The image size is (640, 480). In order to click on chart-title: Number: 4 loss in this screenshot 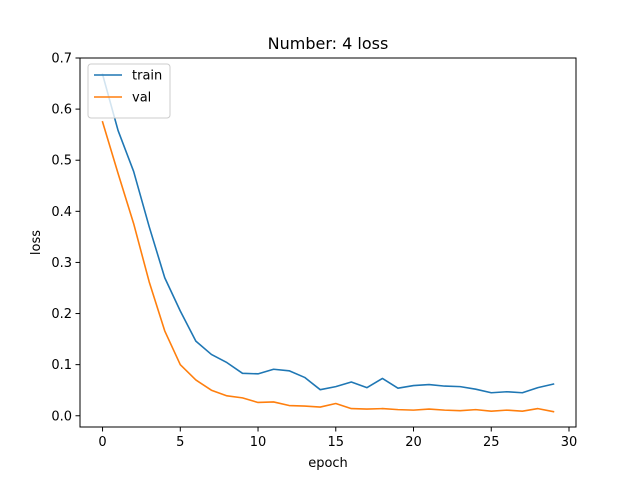, I will do `click(328, 43)`.